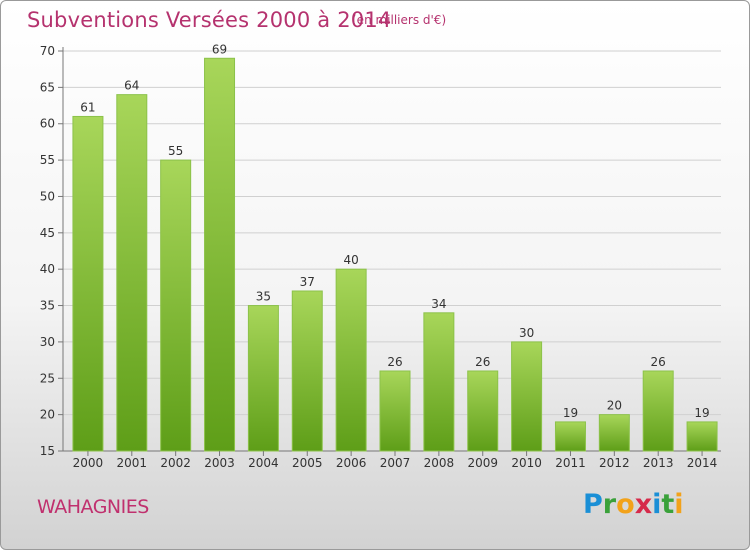  Describe the element at coordinates (307, 371) in the screenshot. I see `bar-2005` at that location.